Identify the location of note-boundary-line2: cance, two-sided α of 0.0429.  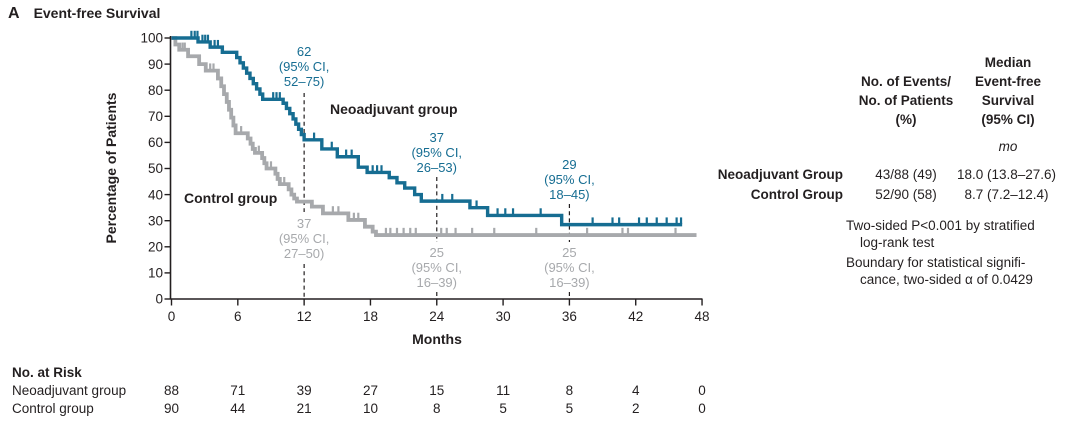
(946, 279).